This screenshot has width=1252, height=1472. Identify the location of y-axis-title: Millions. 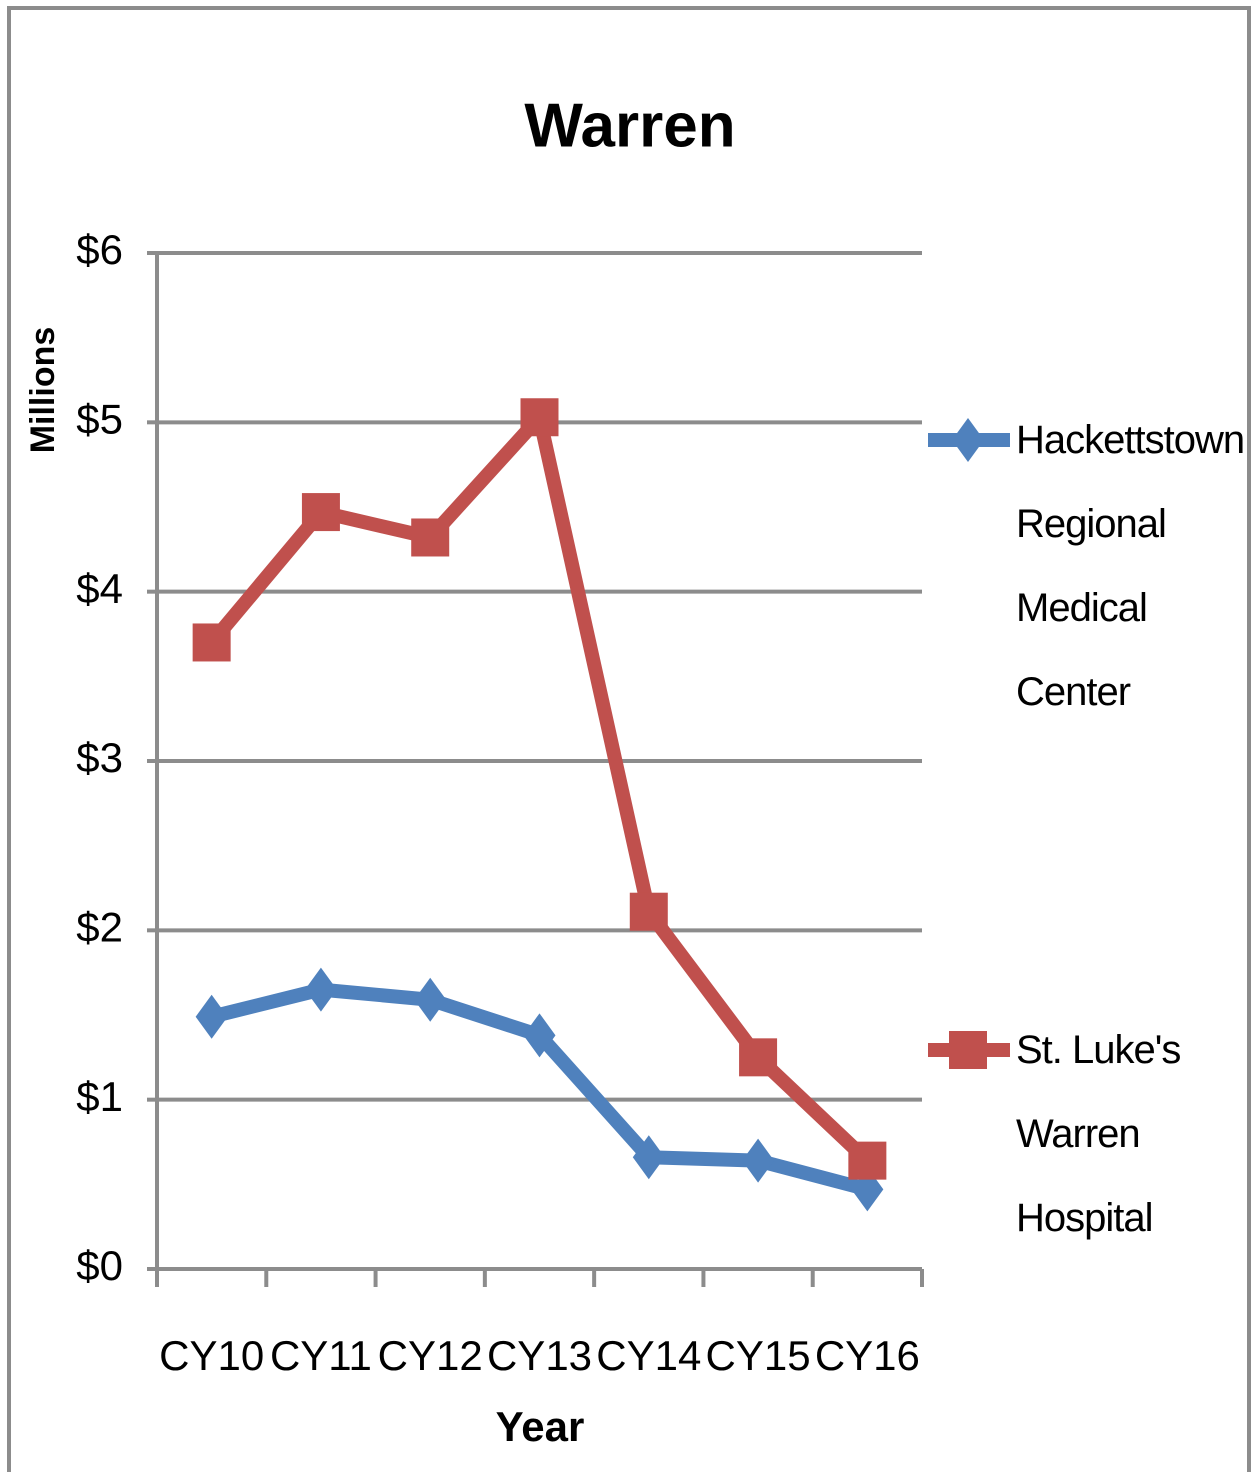
(43, 390).